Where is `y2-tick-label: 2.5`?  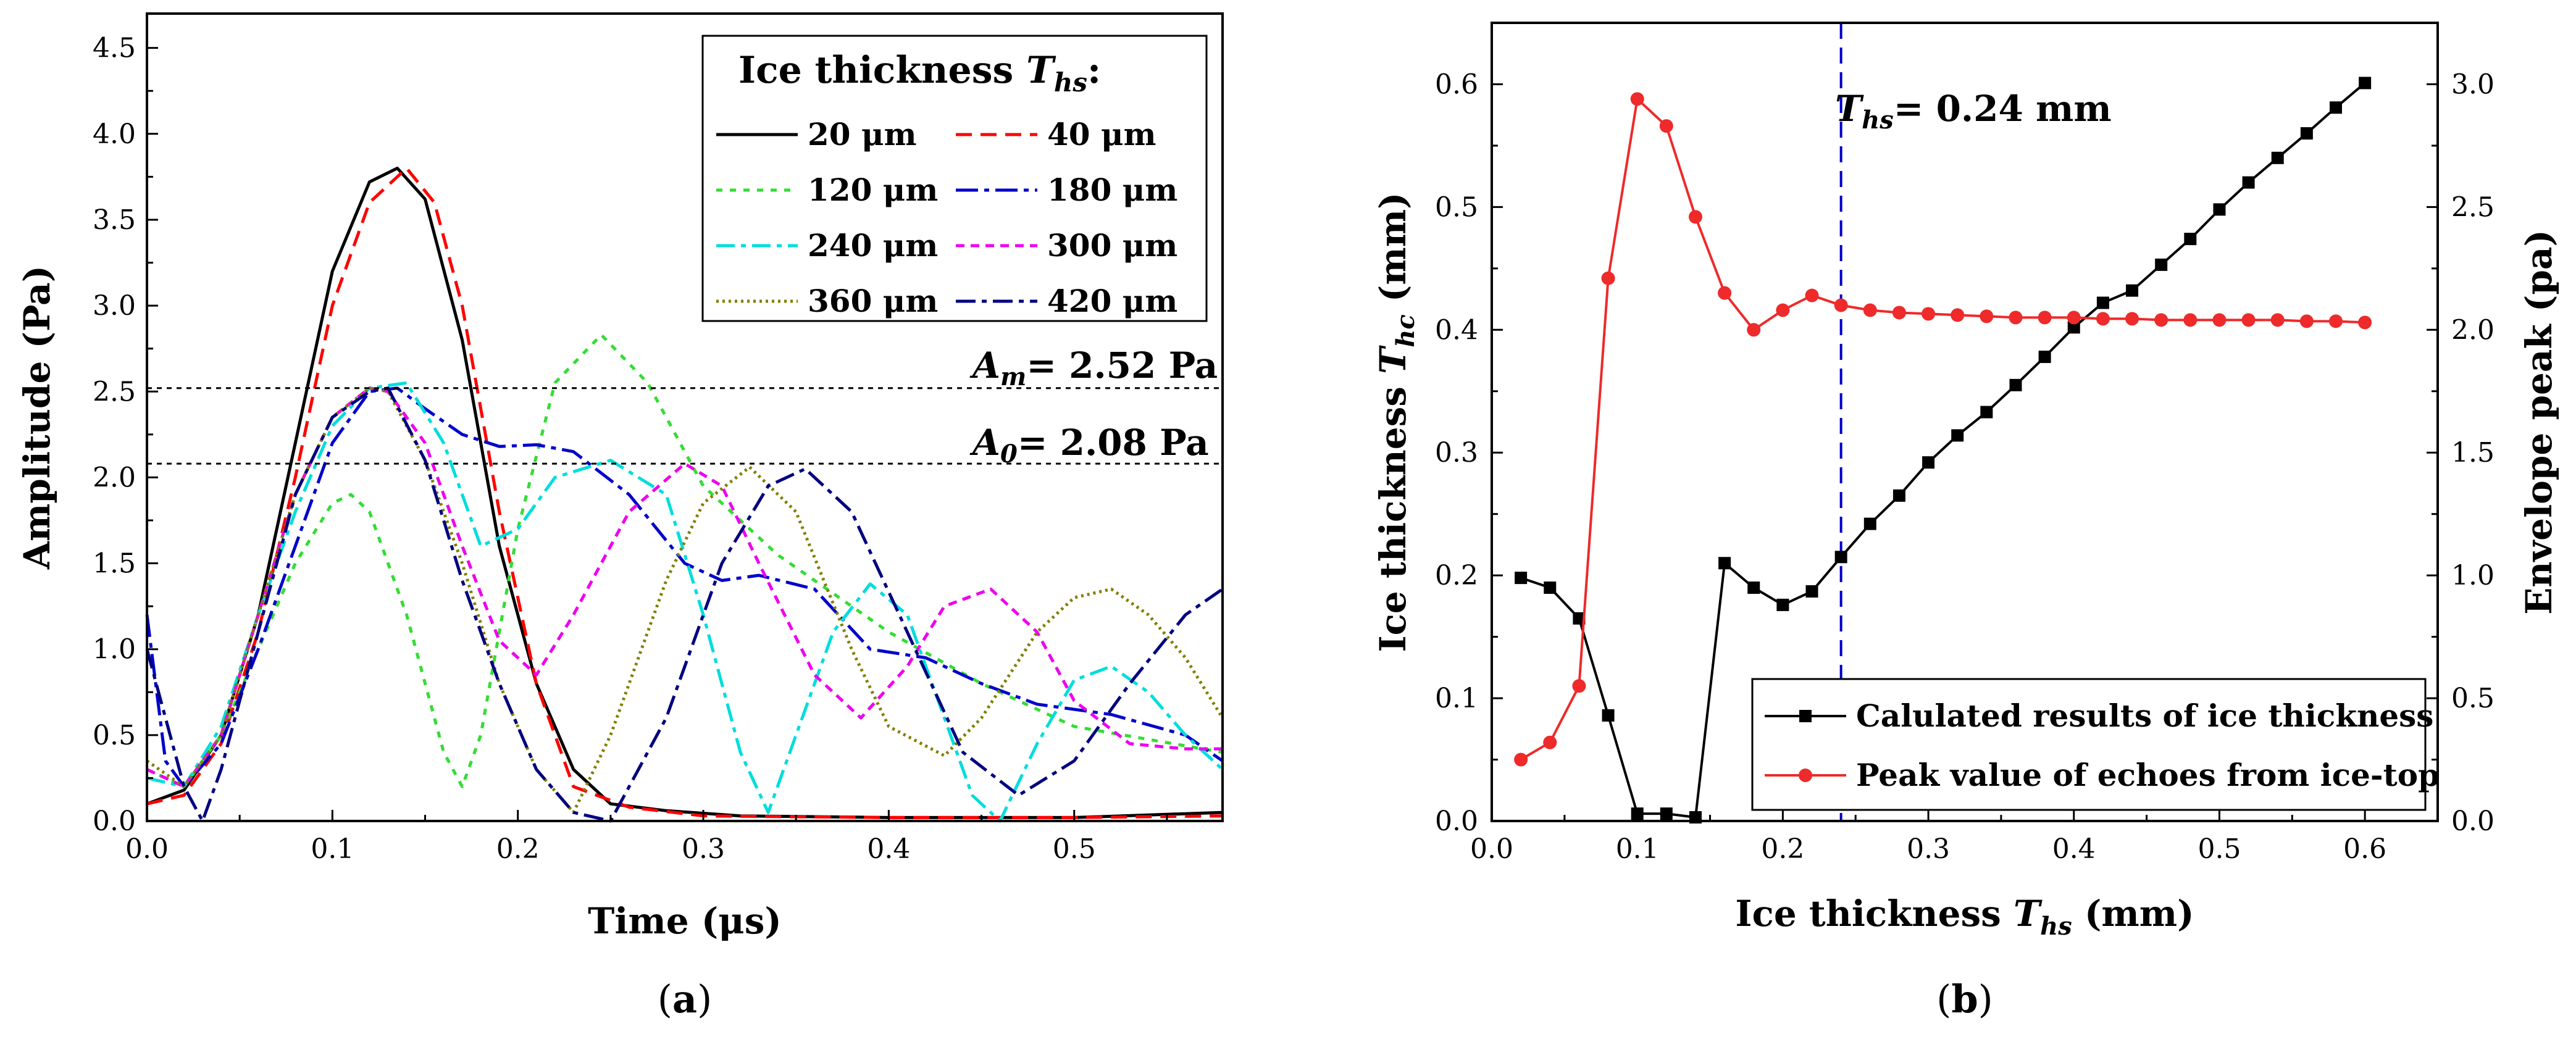 y2-tick-label: 2.5 is located at coordinates (2472, 207).